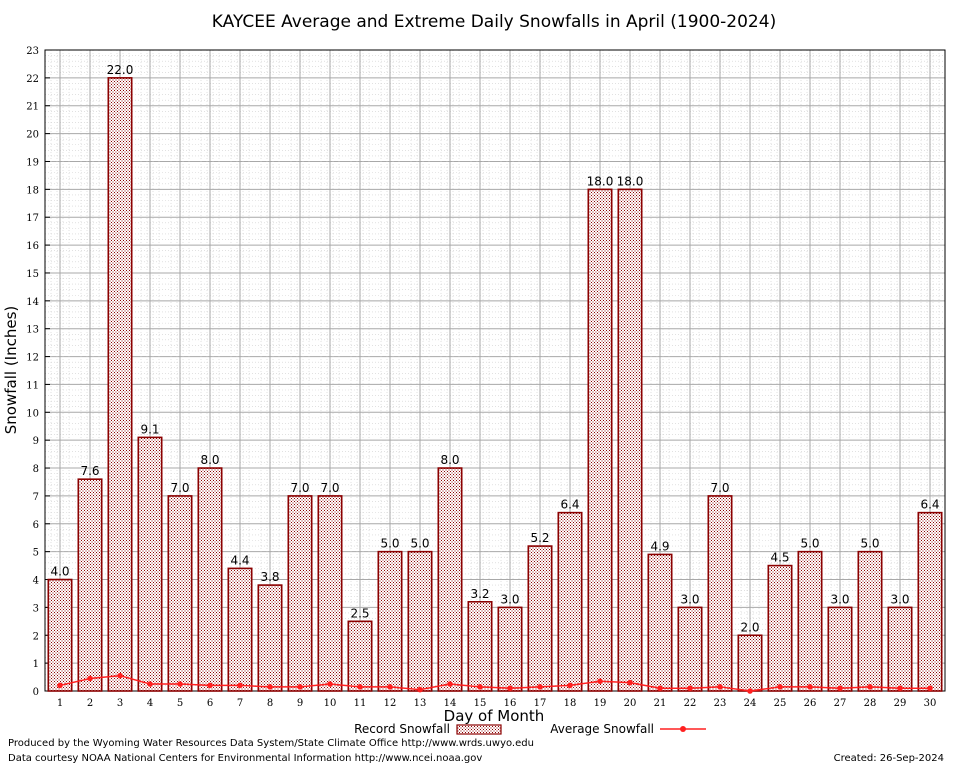  Describe the element at coordinates (32, 218) in the screenshot. I see `y-tick-label: 17` at that location.